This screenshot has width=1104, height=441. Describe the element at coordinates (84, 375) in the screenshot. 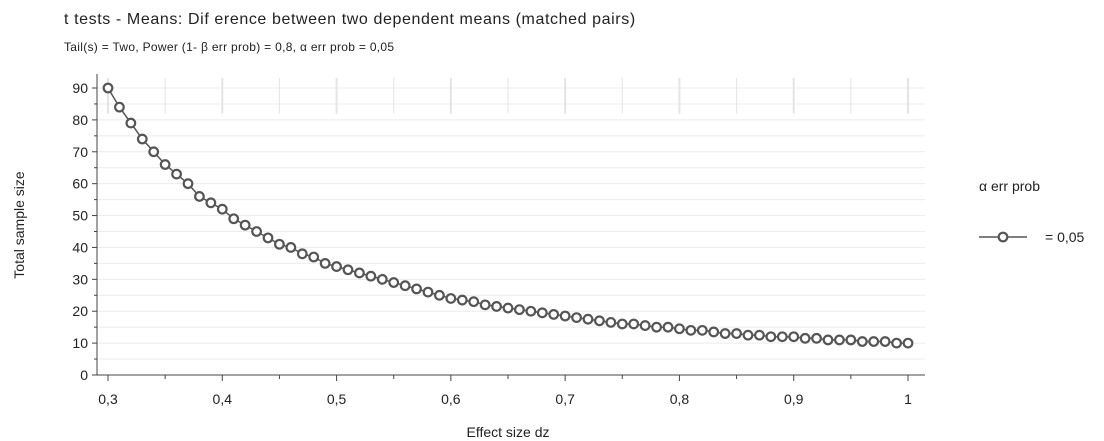

I see `y-tick-label: 0` at that location.